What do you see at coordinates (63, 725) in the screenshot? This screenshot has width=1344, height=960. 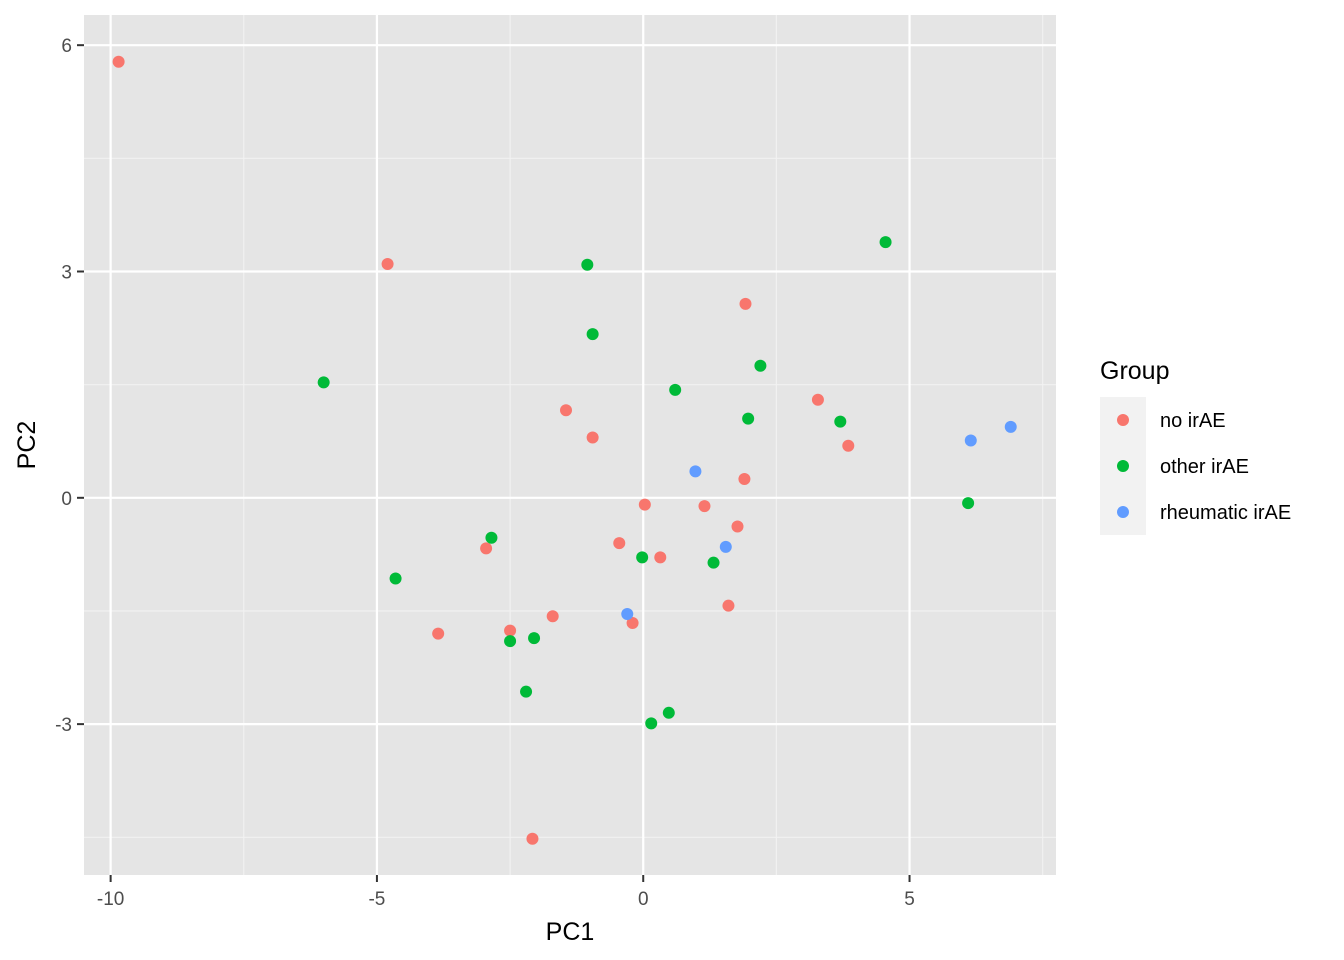 I see `y-tick-label: -3` at bounding box center [63, 725].